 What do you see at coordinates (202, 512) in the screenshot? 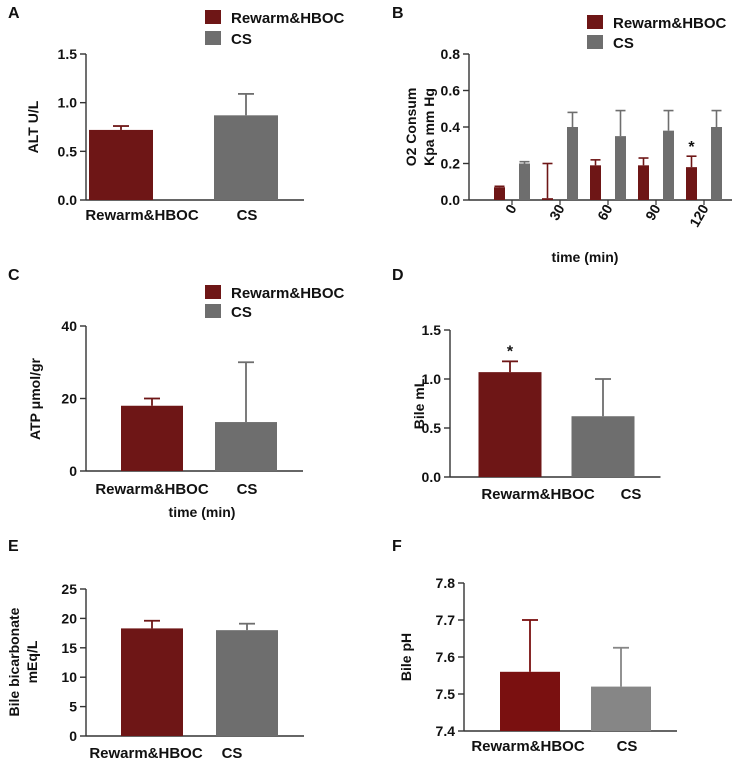
I see `x-axis-label-C: time (min)` at bounding box center [202, 512].